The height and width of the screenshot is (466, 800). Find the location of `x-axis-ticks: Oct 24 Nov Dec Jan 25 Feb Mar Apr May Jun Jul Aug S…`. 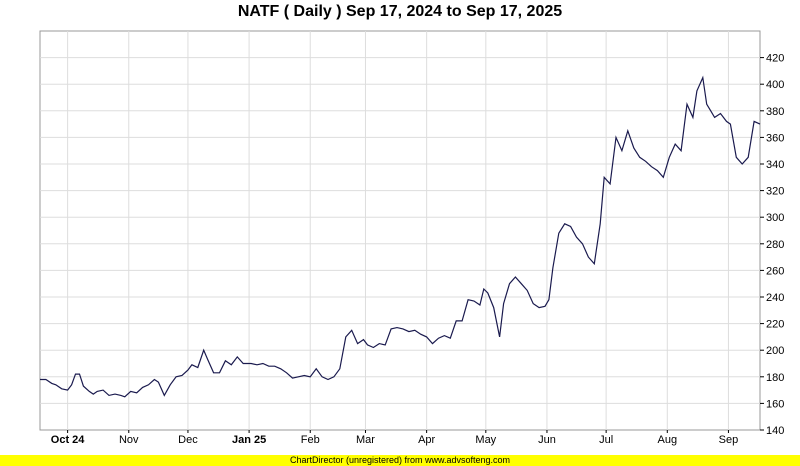

x-axis-ticks: Oct 24 Nov Dec Jan 25 Feb Mar Apr May Jun Jul Aug S… is located at coordinates (394, 438).